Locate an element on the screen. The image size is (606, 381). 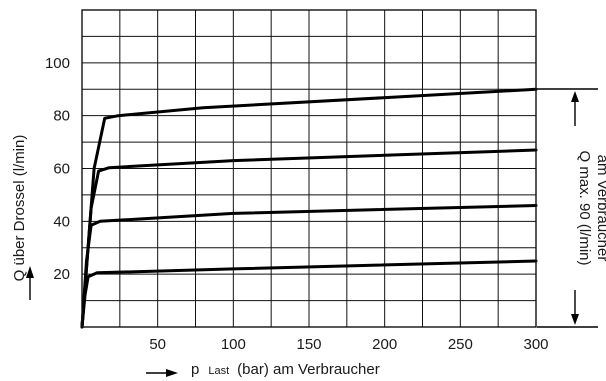
x-axis-label-main: p is located at coordinates (195, 369).